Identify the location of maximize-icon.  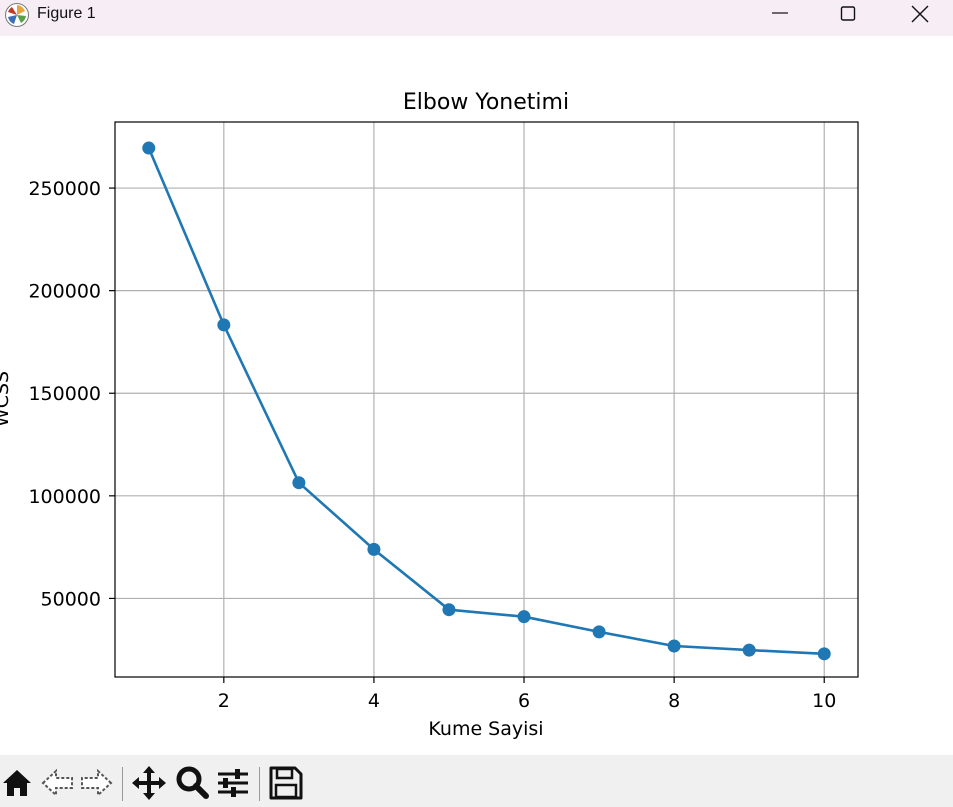
(848, 13).